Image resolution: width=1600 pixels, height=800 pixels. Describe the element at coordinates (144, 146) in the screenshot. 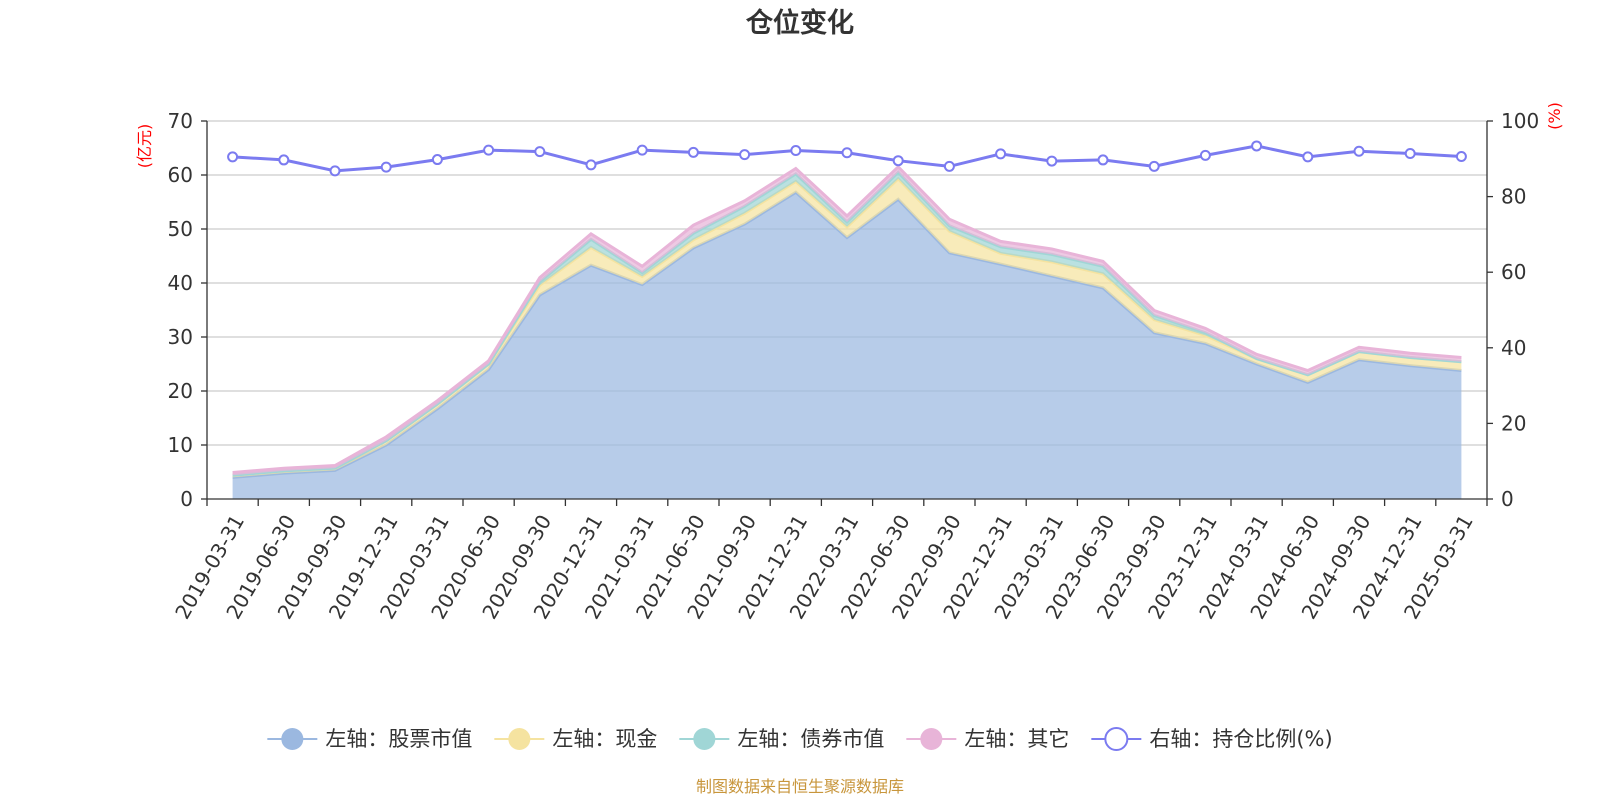

I see `left-axis-unit: (亿元)` at that location.